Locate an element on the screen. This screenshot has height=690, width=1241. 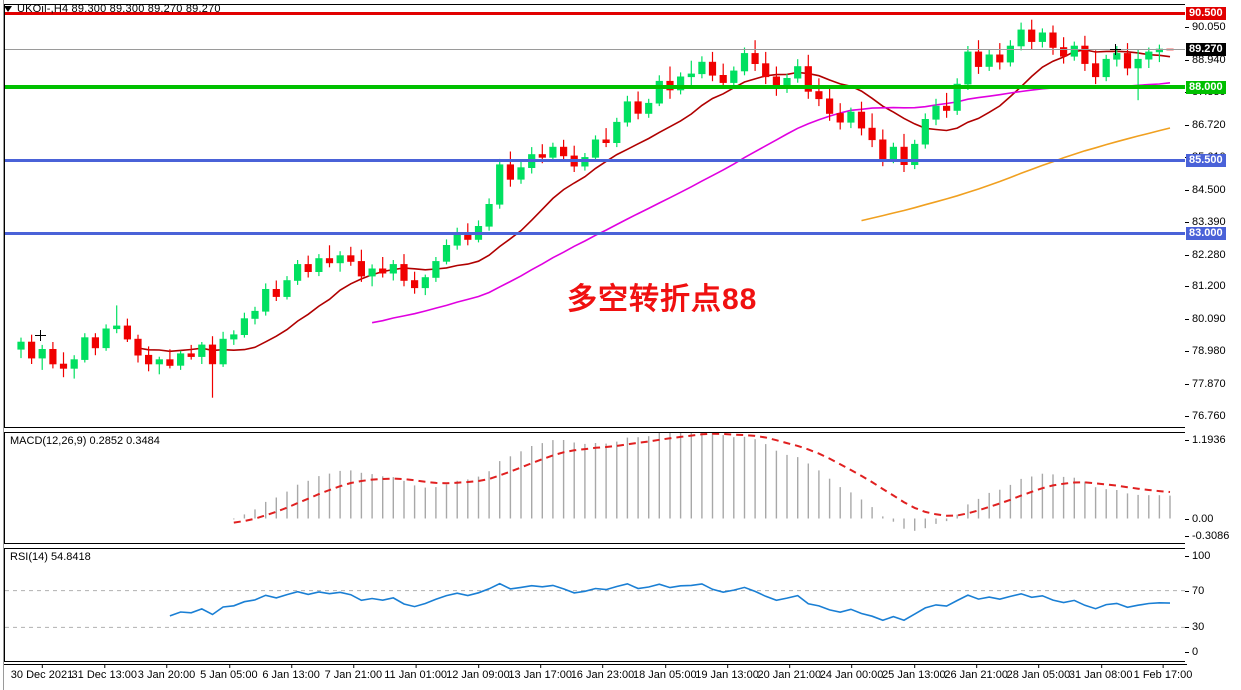
symbol-ohlc-label: UKOil-,H4 89.300 89.300 89.270 89.270 is located at coordinates (119, 9).